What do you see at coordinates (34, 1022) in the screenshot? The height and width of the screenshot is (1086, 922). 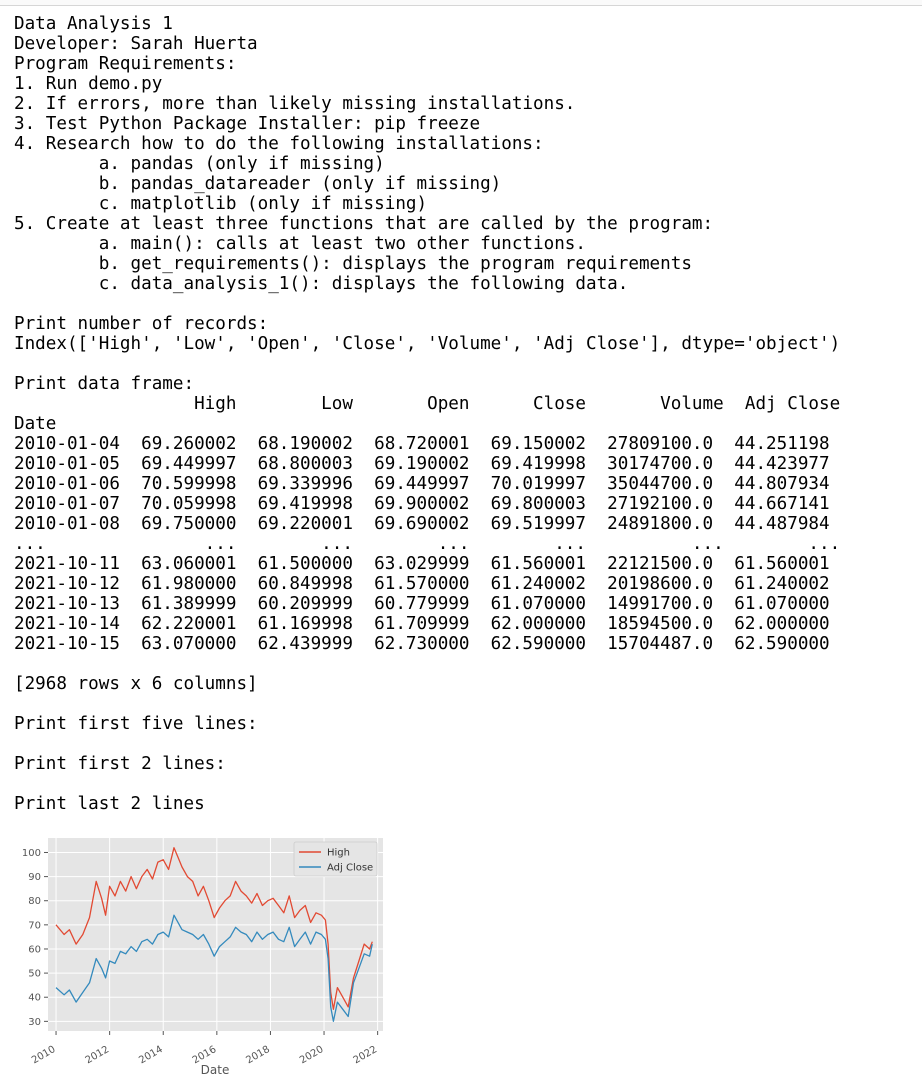 I see `y-tick-label: 30` at bounding box center [34, 1022].